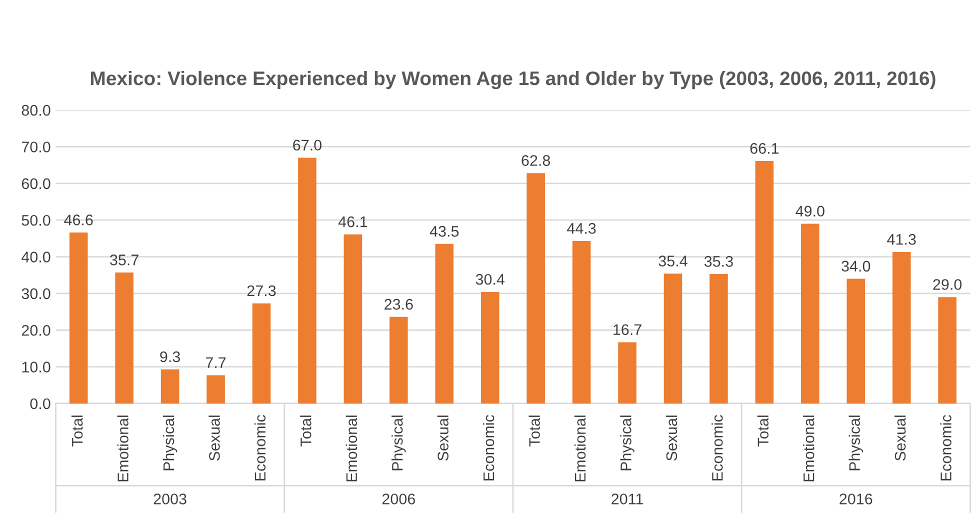 This screenshot has height=524, width=978. Describe the element at coordinates (353, 222) in the screenshot. I see `data-label: 46.1` at that location.